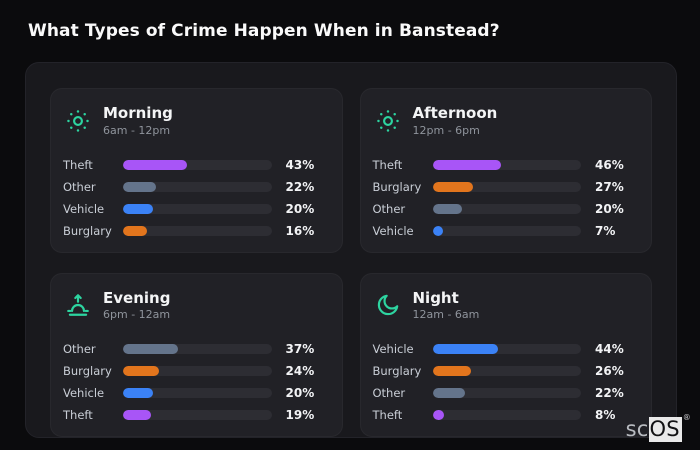 The image size is (700, 450). Describe the element at coordinates (446, 314) in the screenshot. I see `card-time-range: 12am - 6am` at that location.